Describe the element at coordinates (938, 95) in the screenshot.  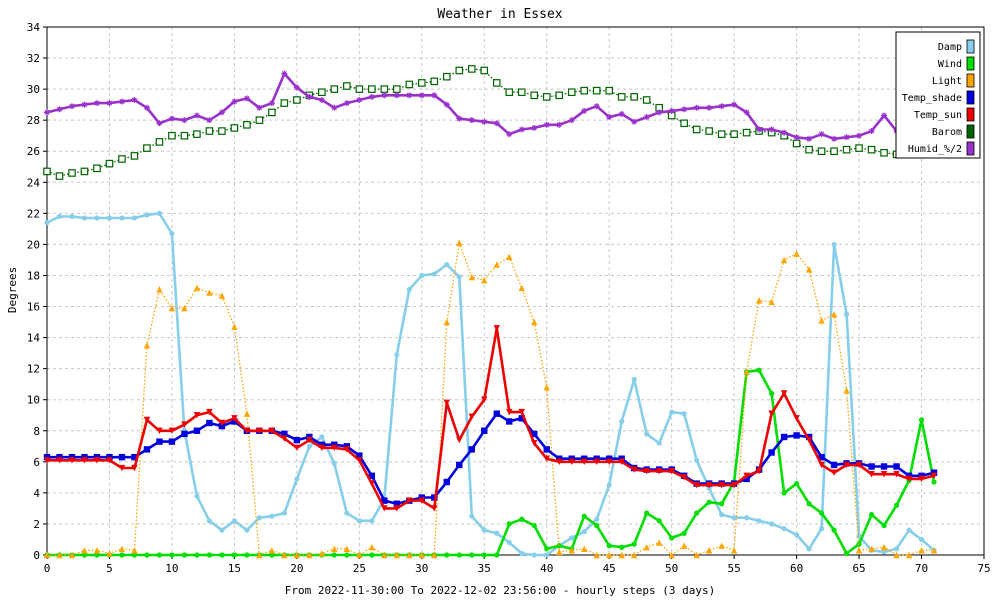
I see `legend-box` at that location.